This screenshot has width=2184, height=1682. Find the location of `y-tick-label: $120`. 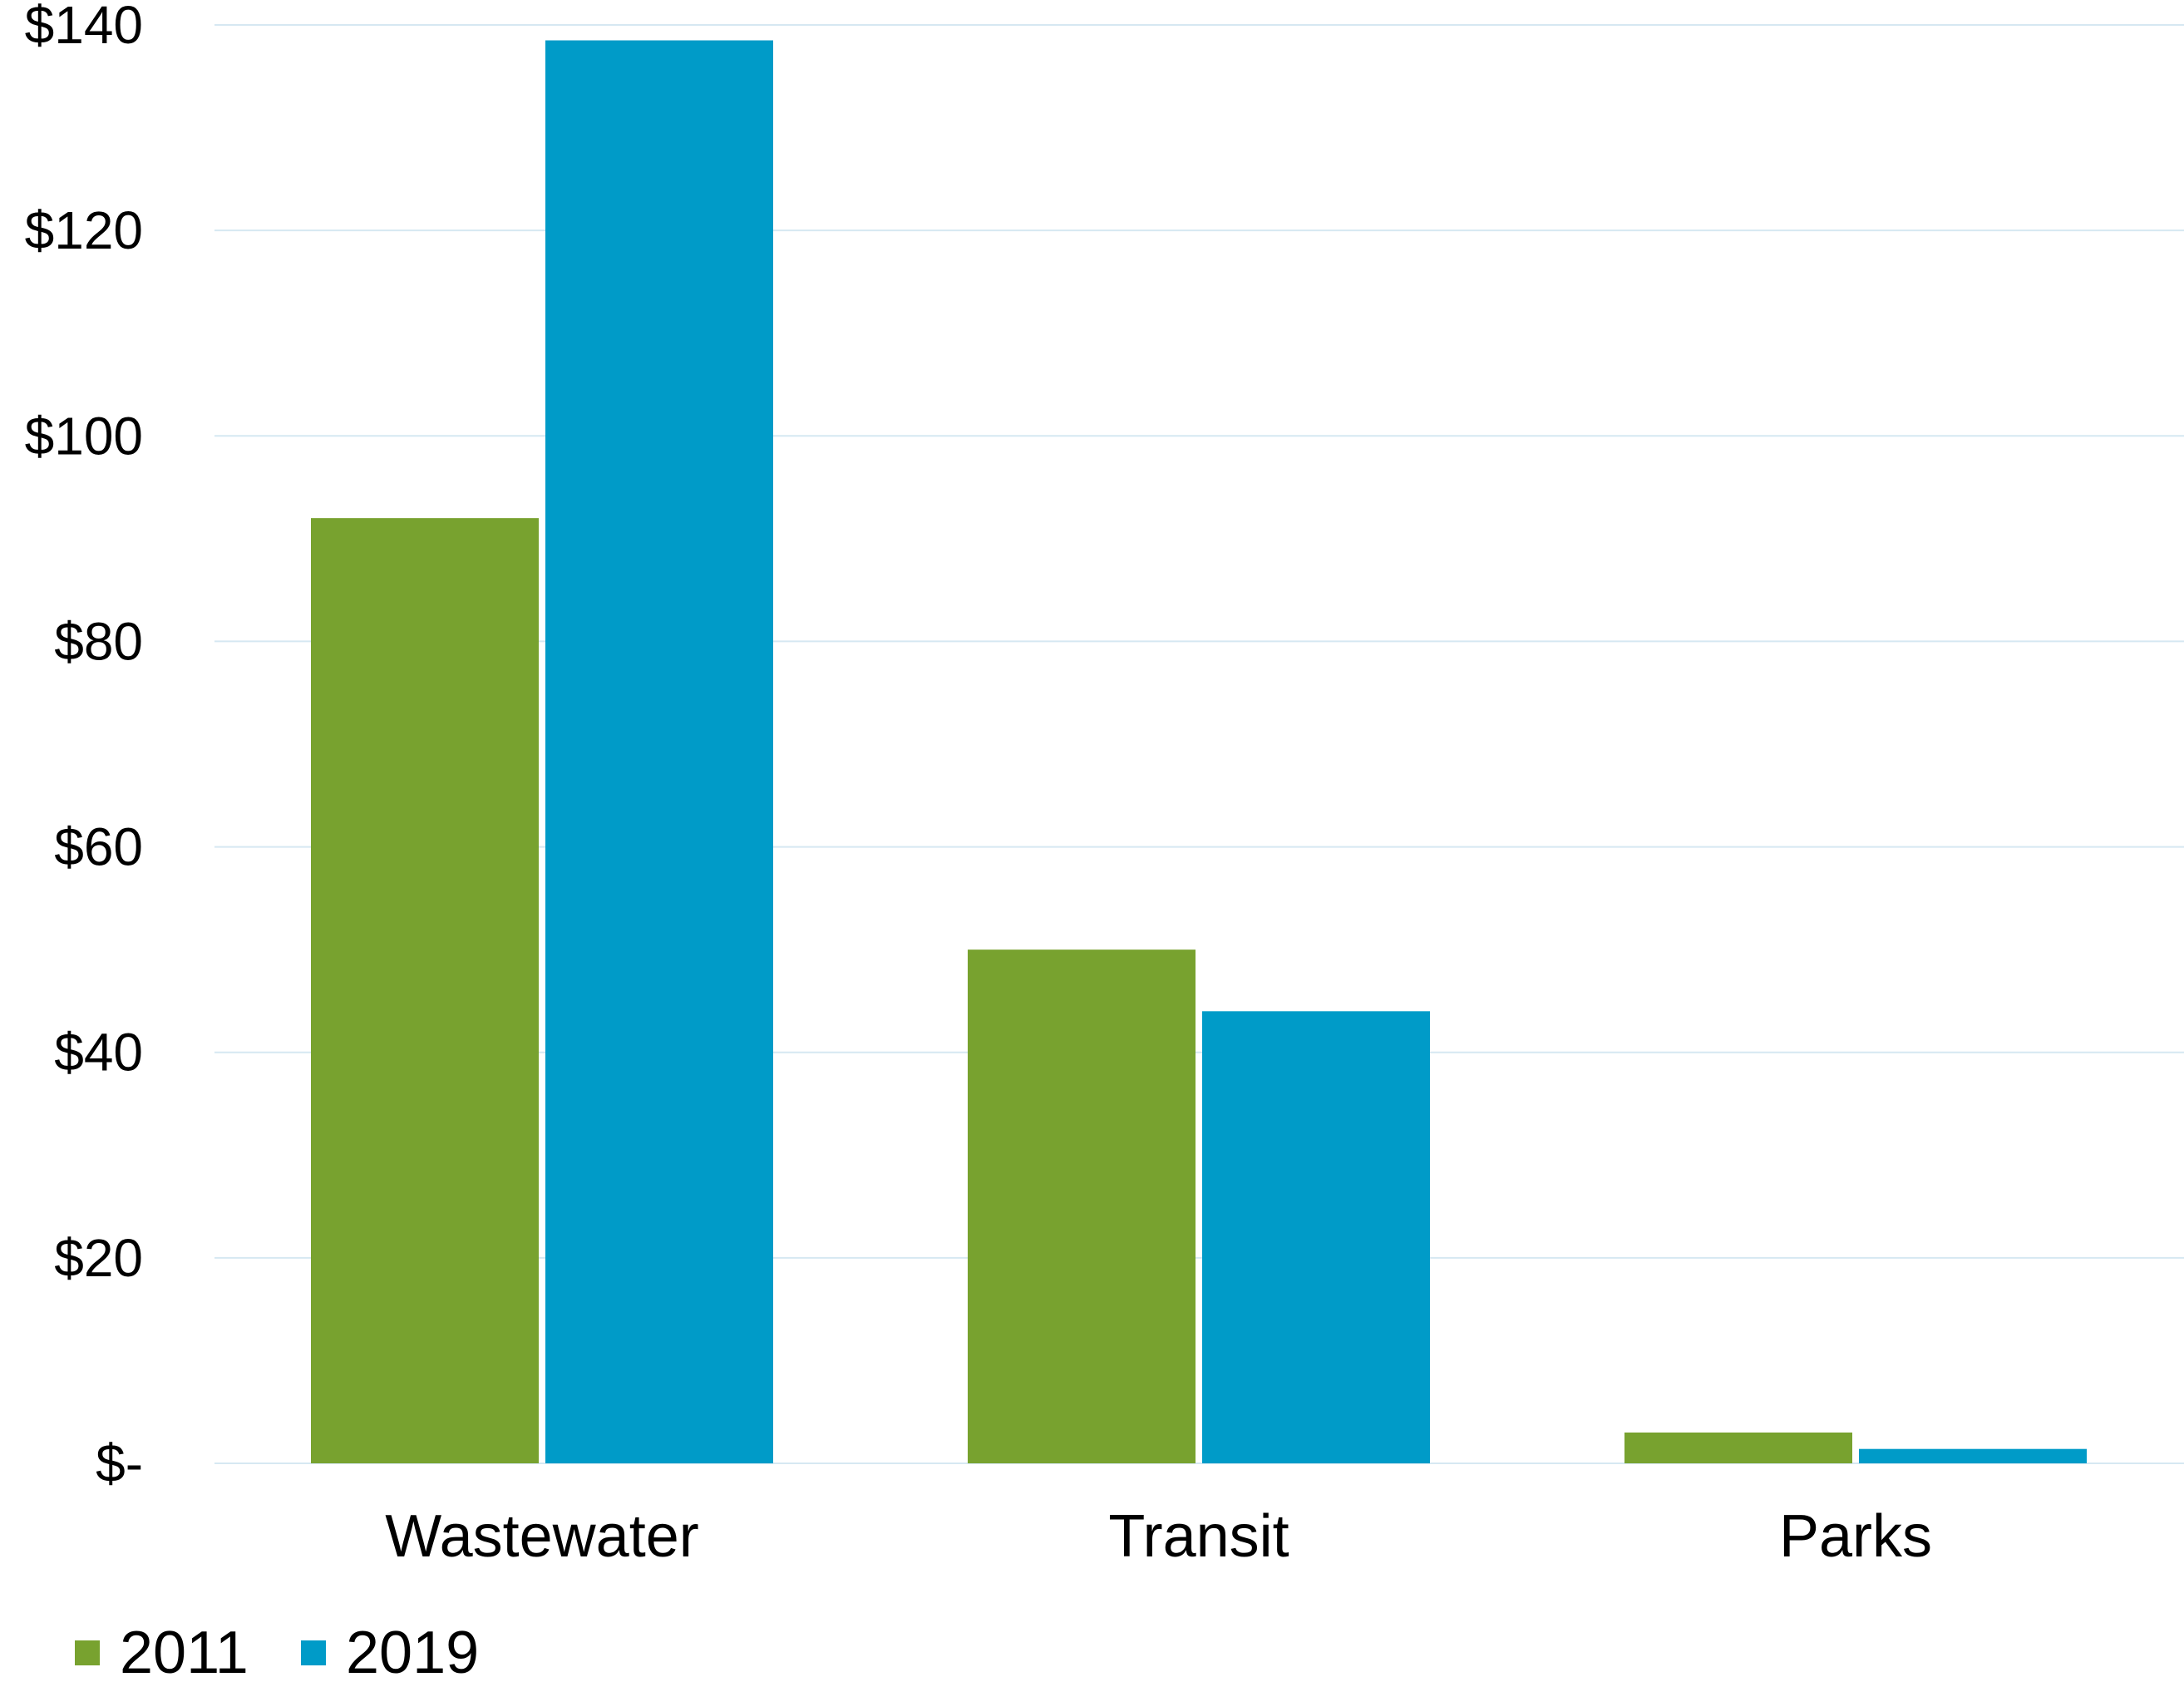

y-tick-label: $120 is located at coordinates (84, 230).